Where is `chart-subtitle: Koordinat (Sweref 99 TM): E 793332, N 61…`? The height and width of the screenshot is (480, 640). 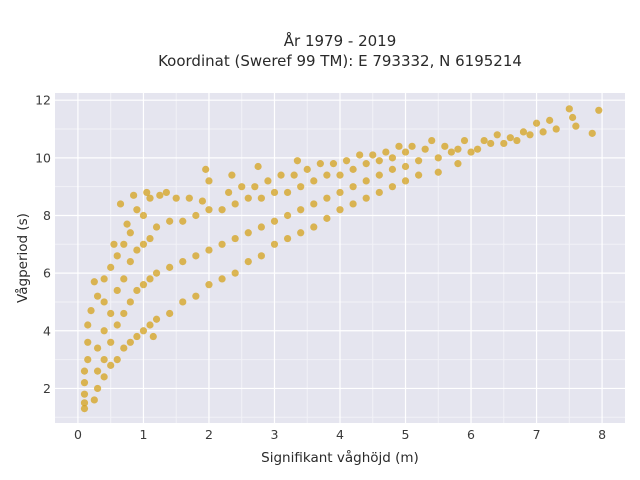 chart-subtitle: Koordinat (Sweref 99 TM): E 793332, N 61… is located at coordinates (340, 61).